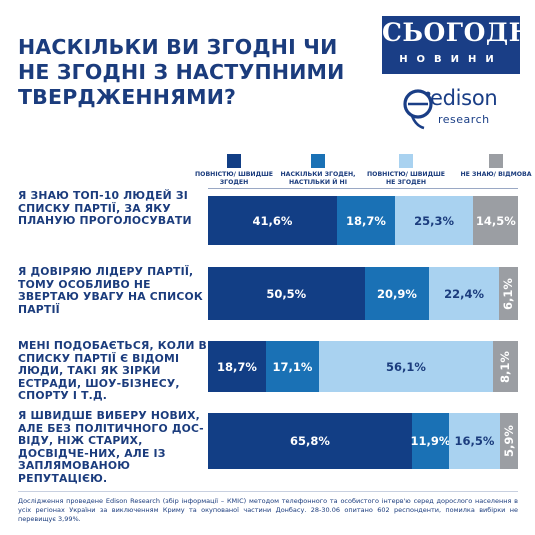 Image resolution: width=535 pixels, height=535 pixels. Describe the element at coordinates (234, 170) in the screenshot. I see `legend-item: ПОВНІСТЮ/ ШВИДШЕ ЗГОДЕН` at that location.